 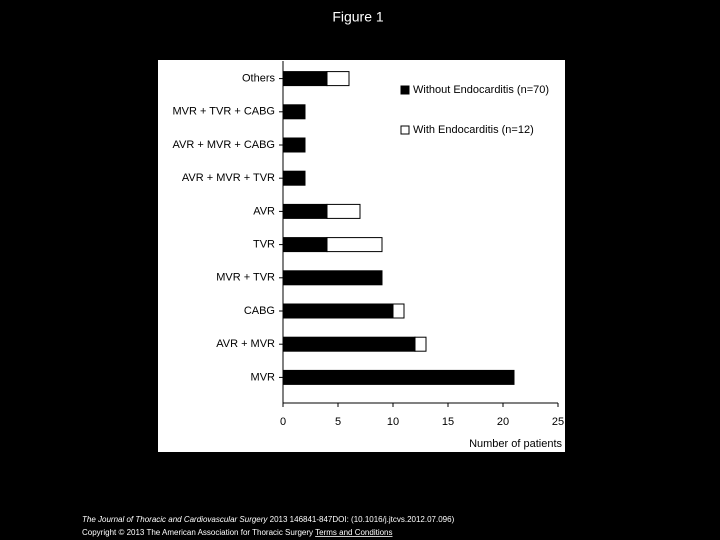 I want to click on y-tick-label: MVR, so click(x=263, y=377).